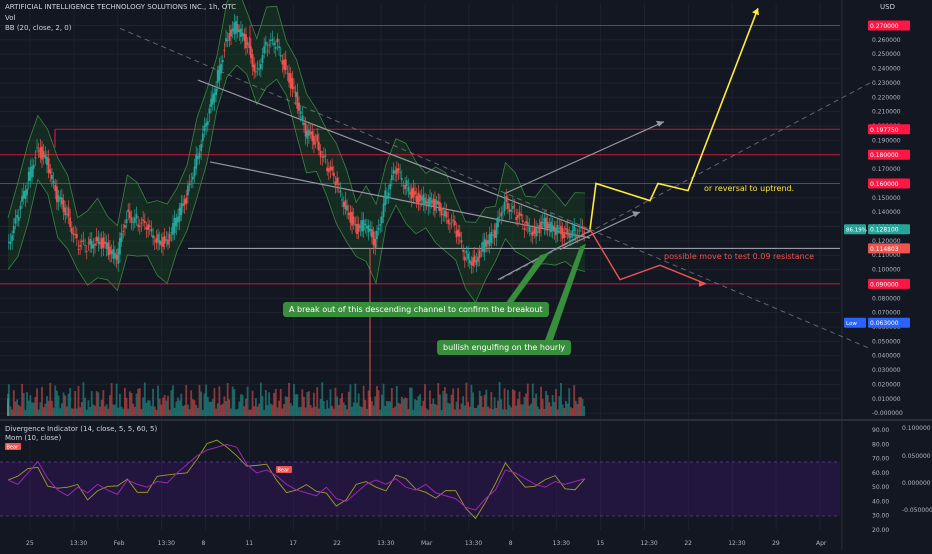 This screenshot has height=554, width=932. I want to click on engulfing-annotation: bullish engulfing on the hourly, so click(504, 347).